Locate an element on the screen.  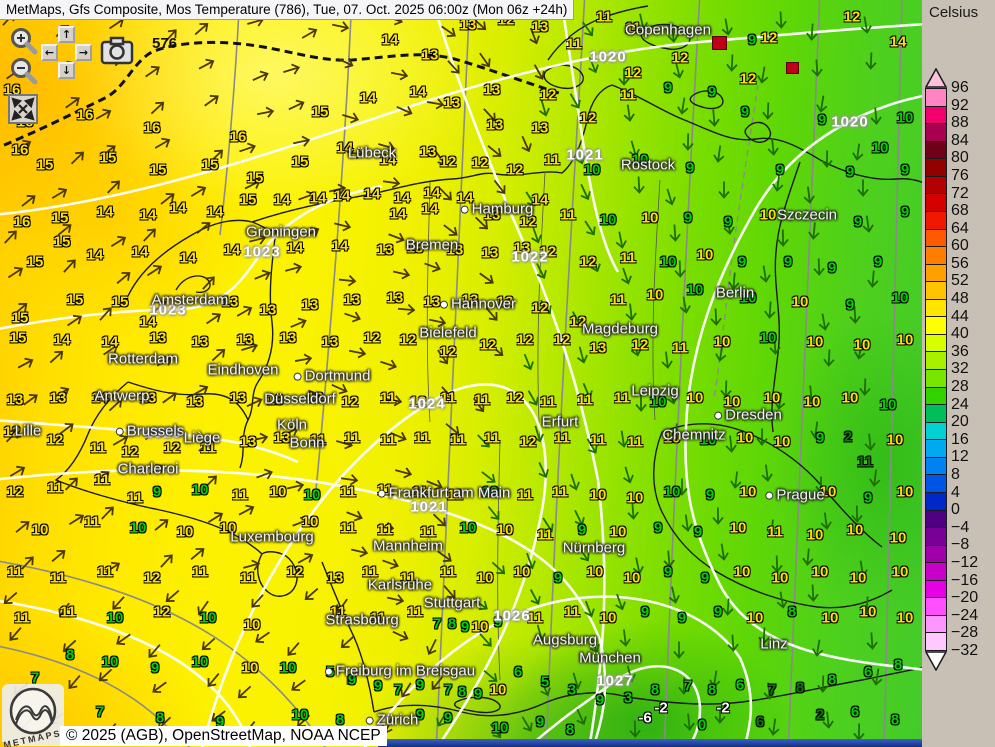
scale-tick-label: 96 is located at coordinates (960, 87).